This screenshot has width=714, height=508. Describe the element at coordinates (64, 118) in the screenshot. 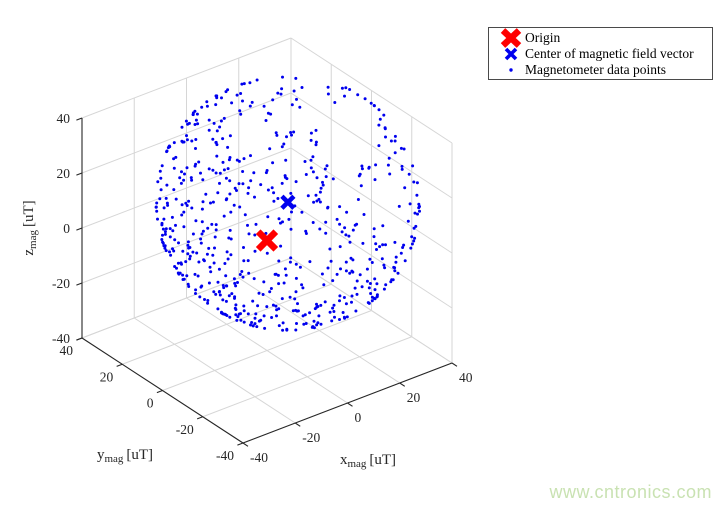

I see `tick-label: 40` at that location.